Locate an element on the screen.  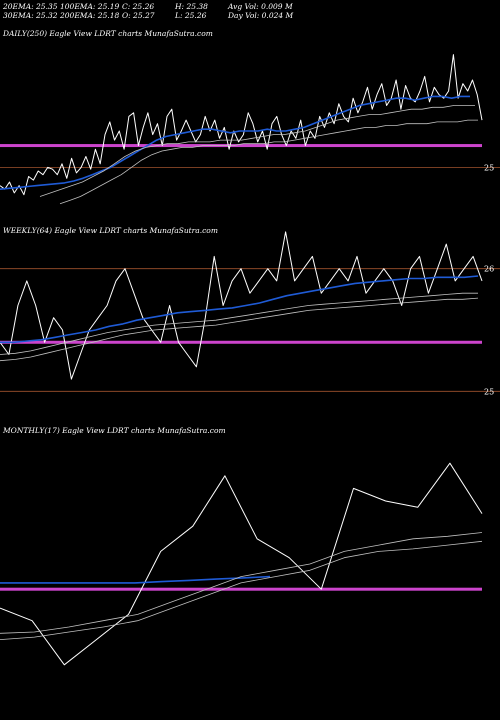
indicator-ema20: 20EMA: 25.35 is located at coordinates (30, 6).